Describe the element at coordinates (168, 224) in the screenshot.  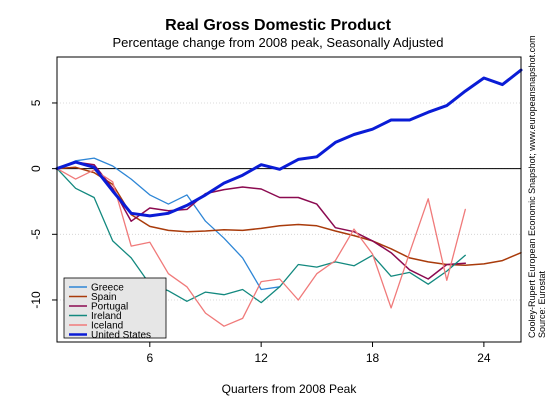
I see `series-line-greece` at that location.